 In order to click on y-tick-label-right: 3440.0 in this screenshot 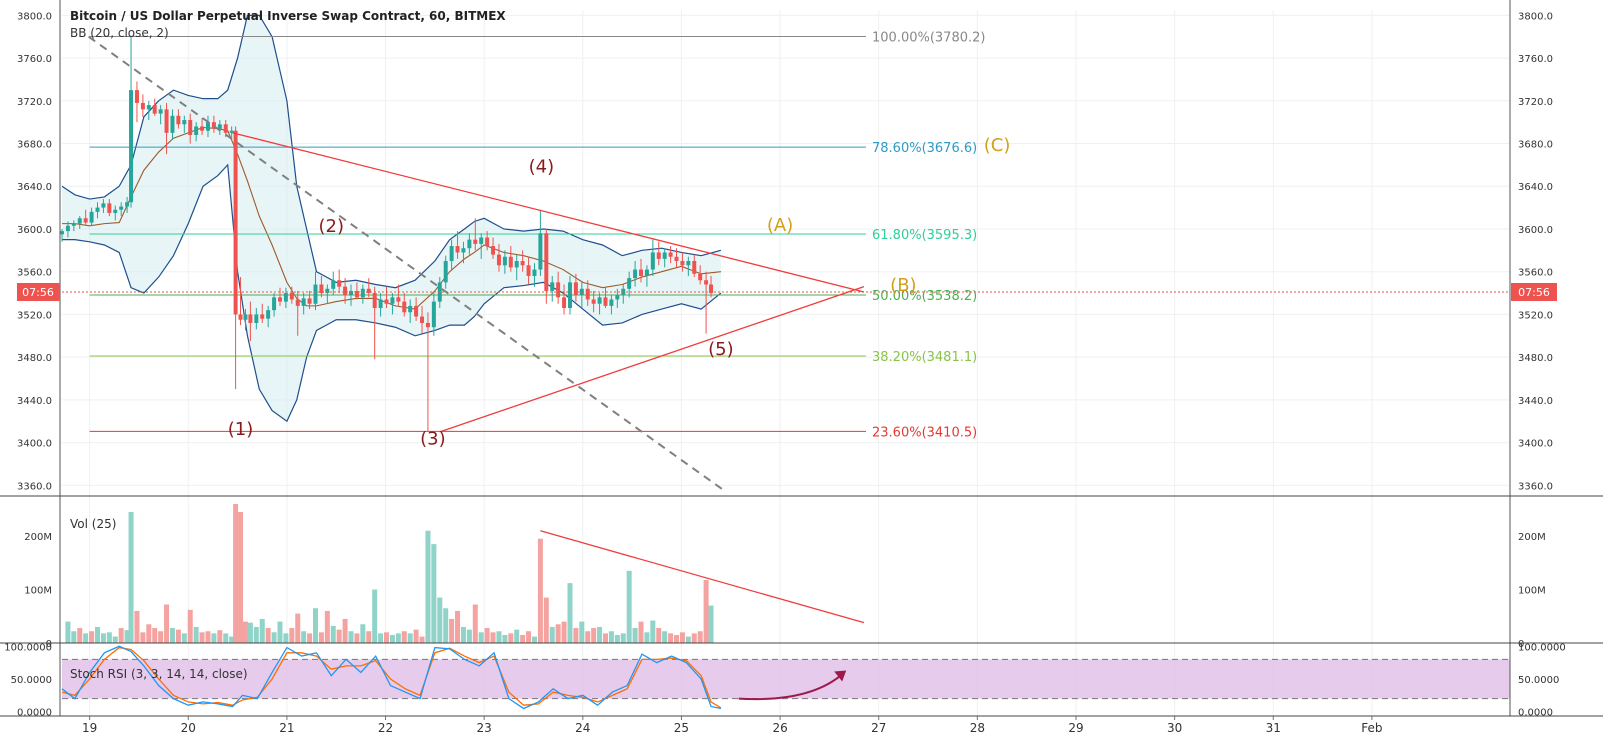, I will do `click(1535, 401)`.